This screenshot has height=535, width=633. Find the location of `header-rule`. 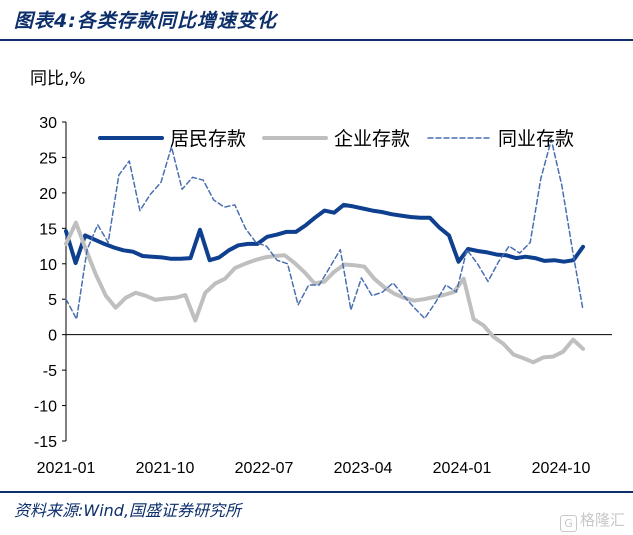

header-rule is located at coordinates (316, 40).